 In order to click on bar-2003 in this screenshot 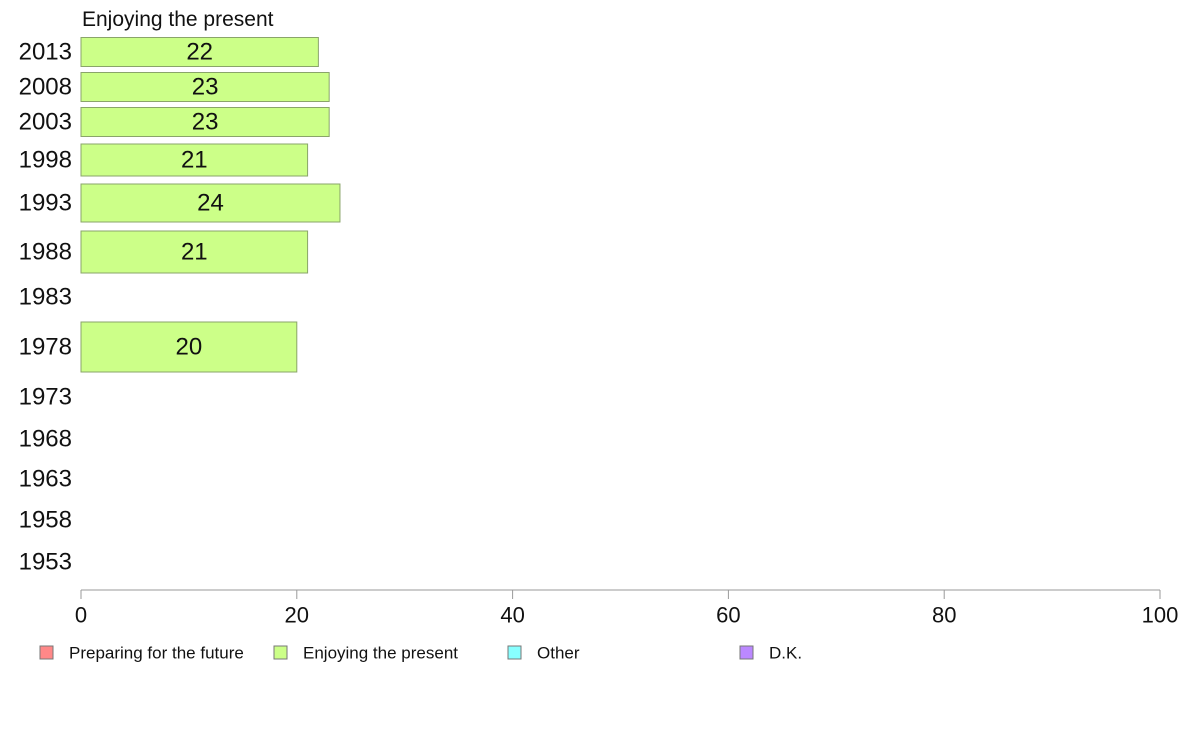, I will do `click(205, 122)`.